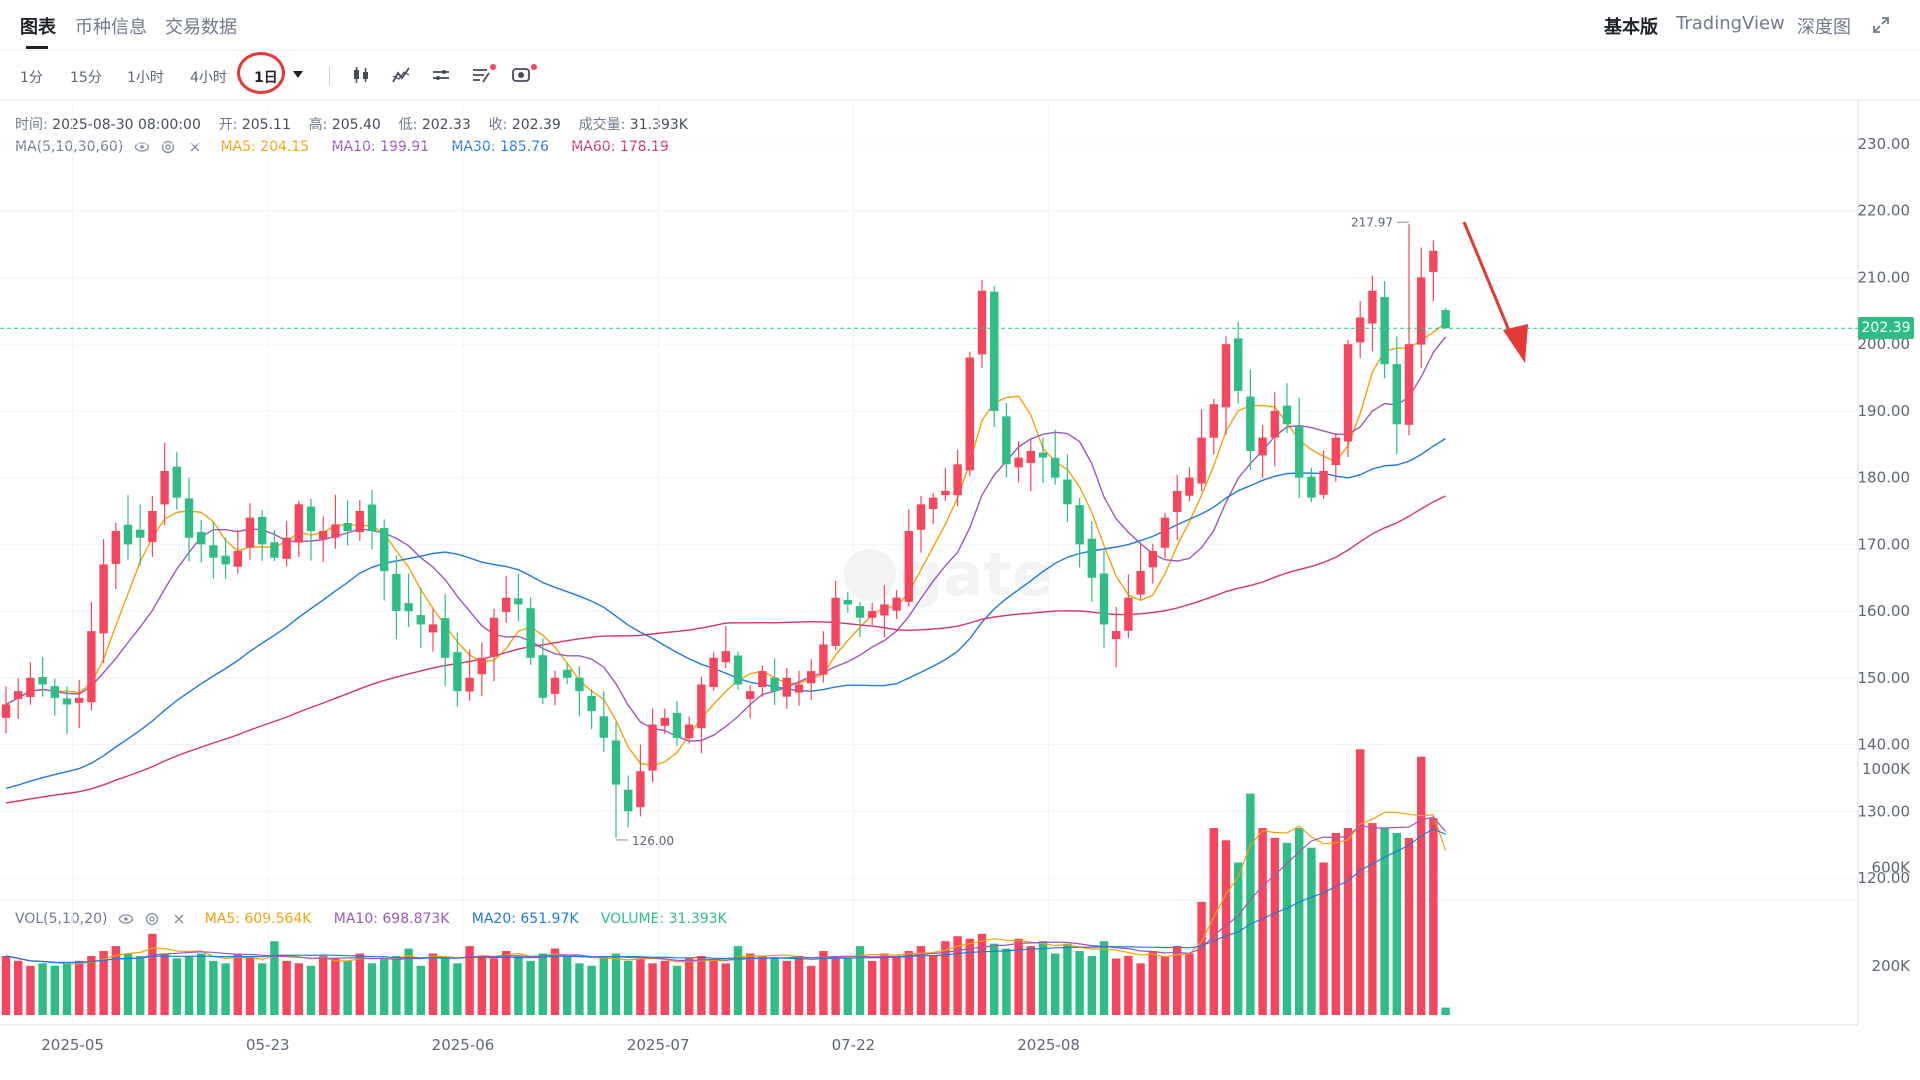 This screenshot has height=1080, width=1920. Describe the element at coordinates (493, 67) in the screenshot. I see `strategy-notification-dot` at that location.